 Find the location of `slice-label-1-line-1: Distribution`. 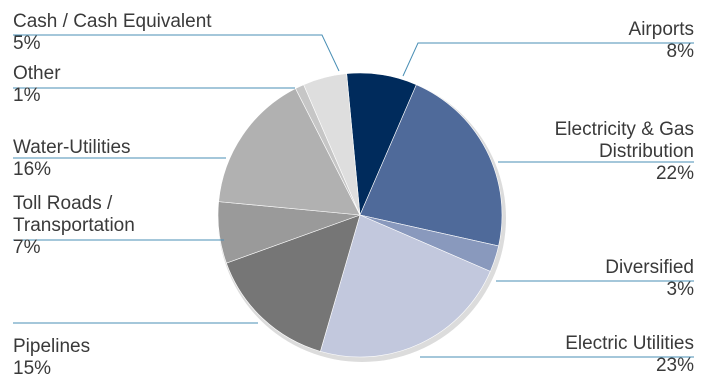

slice-label-1-line-1: Distribution is located at coordinates (646, 151).